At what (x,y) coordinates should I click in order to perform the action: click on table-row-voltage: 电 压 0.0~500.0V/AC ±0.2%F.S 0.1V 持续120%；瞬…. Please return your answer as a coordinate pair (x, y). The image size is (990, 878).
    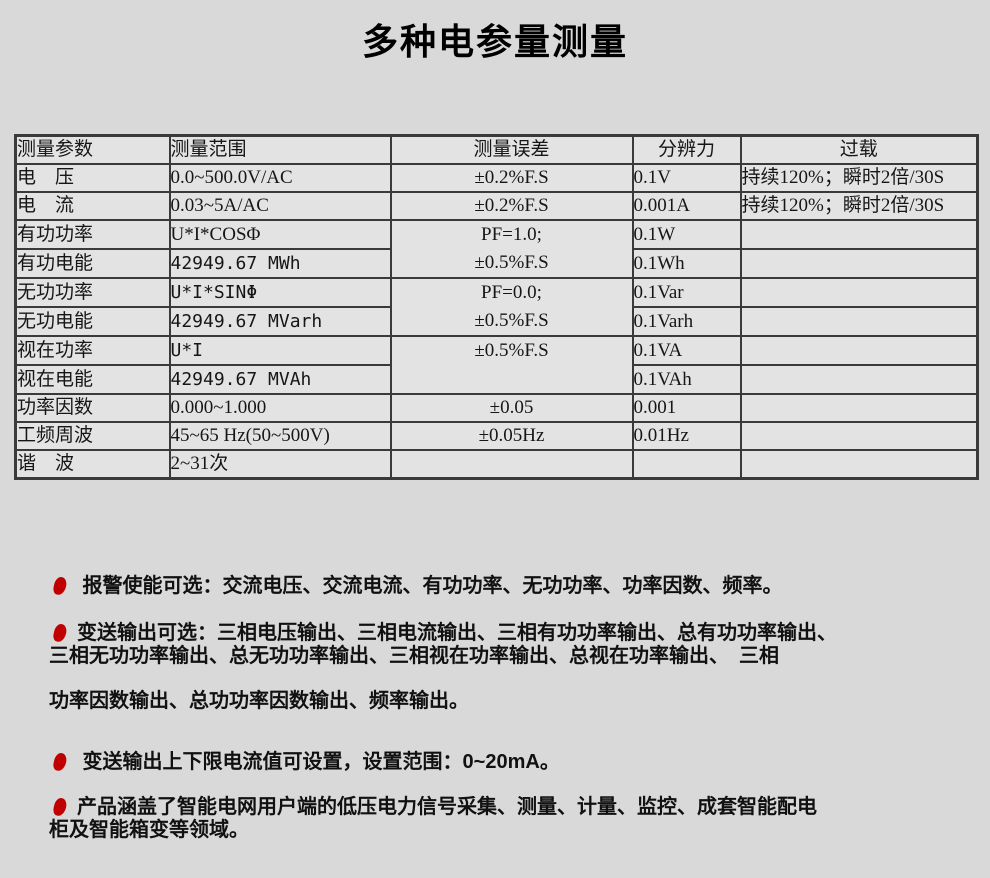
    Looking at the image, I should click on (496, 178).